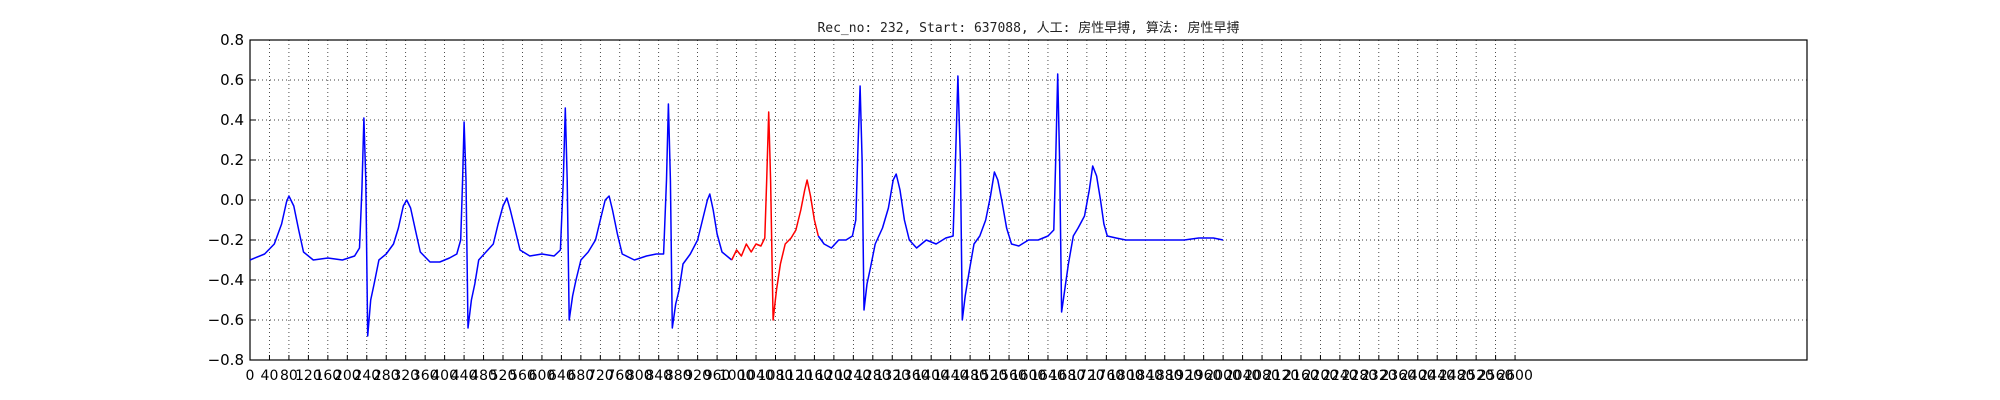 Image resolution: width=2000 pixels, height=400 pixels. What do you see at coordinates (366, 376) in the screenshot?
I see `x-tick-label: 240` at bounding box center [366, 376].